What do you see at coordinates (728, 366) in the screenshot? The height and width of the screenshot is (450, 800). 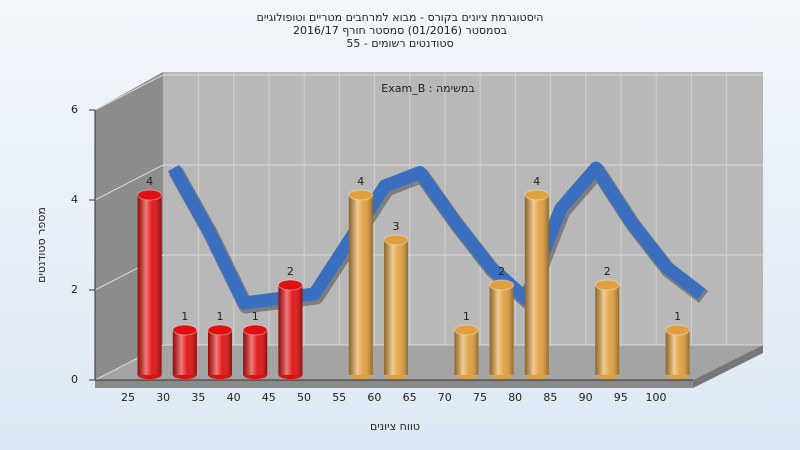 I see `floor-side` at bounding box center [728, 366].